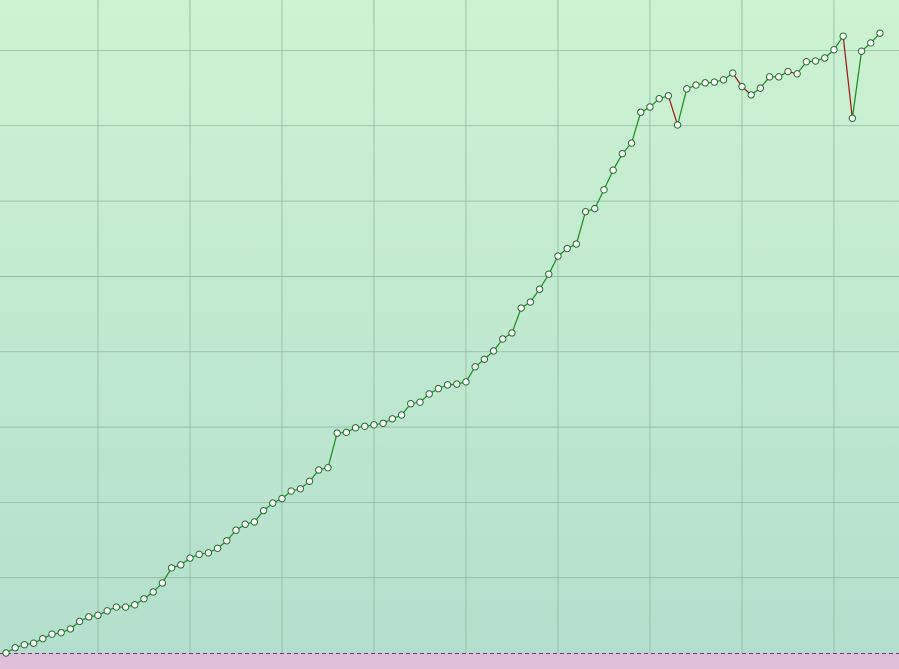  Describe the element at coordinates (449, 661) in the screenshot. I see `bottom-band` at that location.